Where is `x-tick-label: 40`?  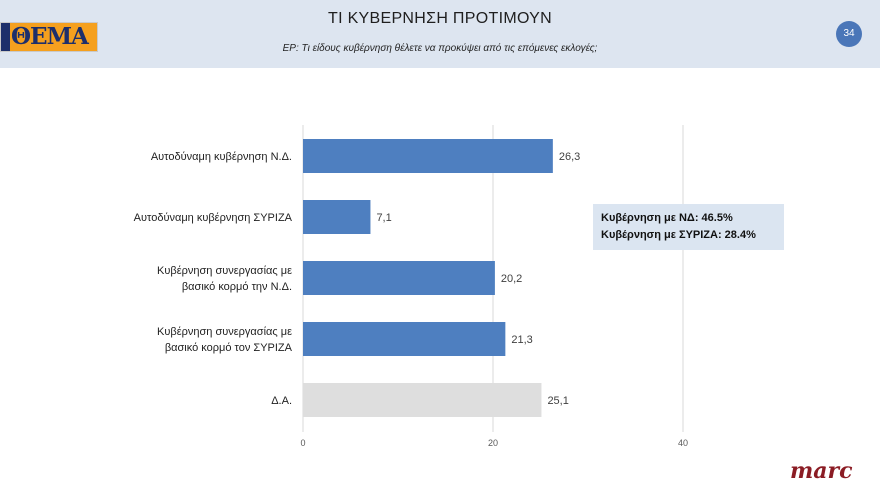
x-tick-label: 40 is located at coordinates (683, 443).